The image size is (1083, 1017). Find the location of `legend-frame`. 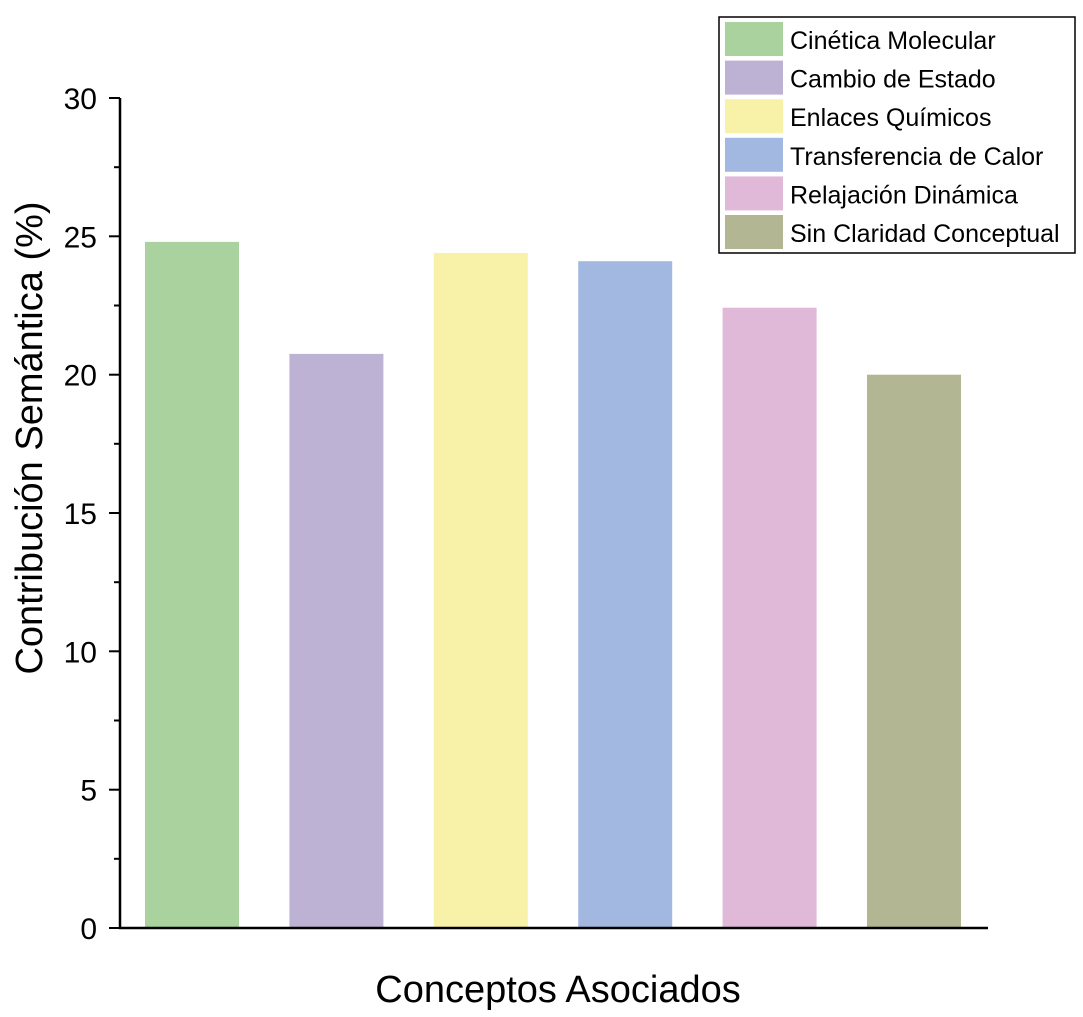

legend-frame is located at coordinates (897, 135).